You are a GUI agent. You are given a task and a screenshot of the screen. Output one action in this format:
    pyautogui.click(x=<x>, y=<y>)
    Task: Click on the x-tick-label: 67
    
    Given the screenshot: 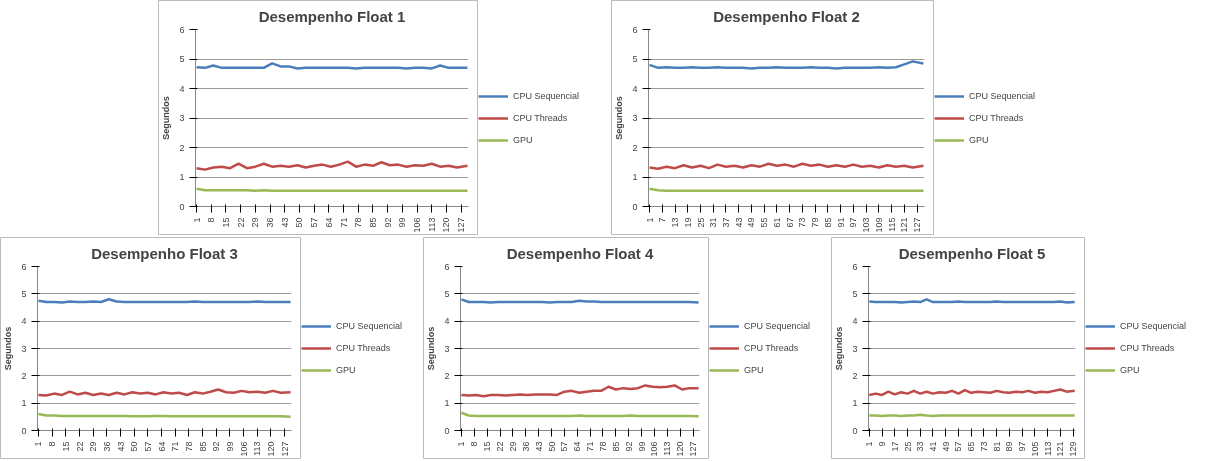 What is the action you would take?
    pyautogui.click(x=789, y=222)
    